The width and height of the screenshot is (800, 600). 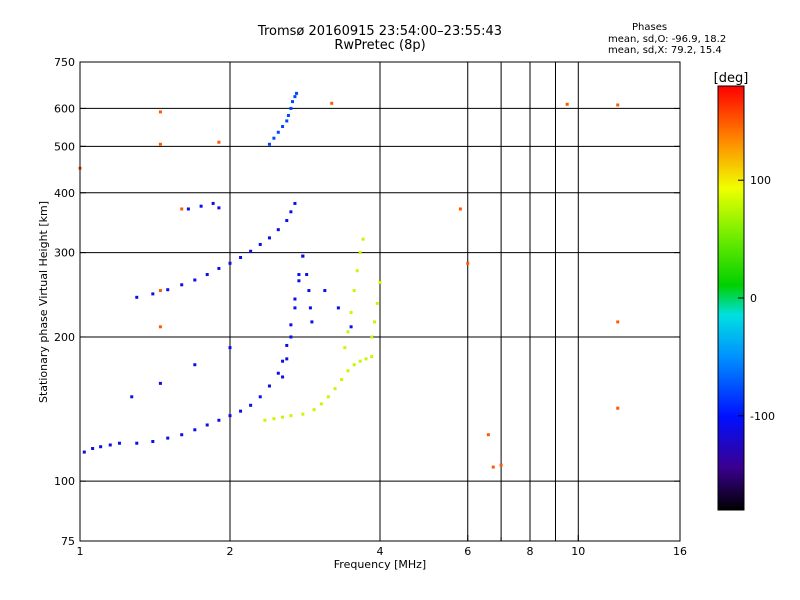 What do you see at coordinates (380, 31) in the screenshot?
I see `chart-title: Tromsø 20160915 23:54:00–23:55:43` at bounding box center [380, 31].